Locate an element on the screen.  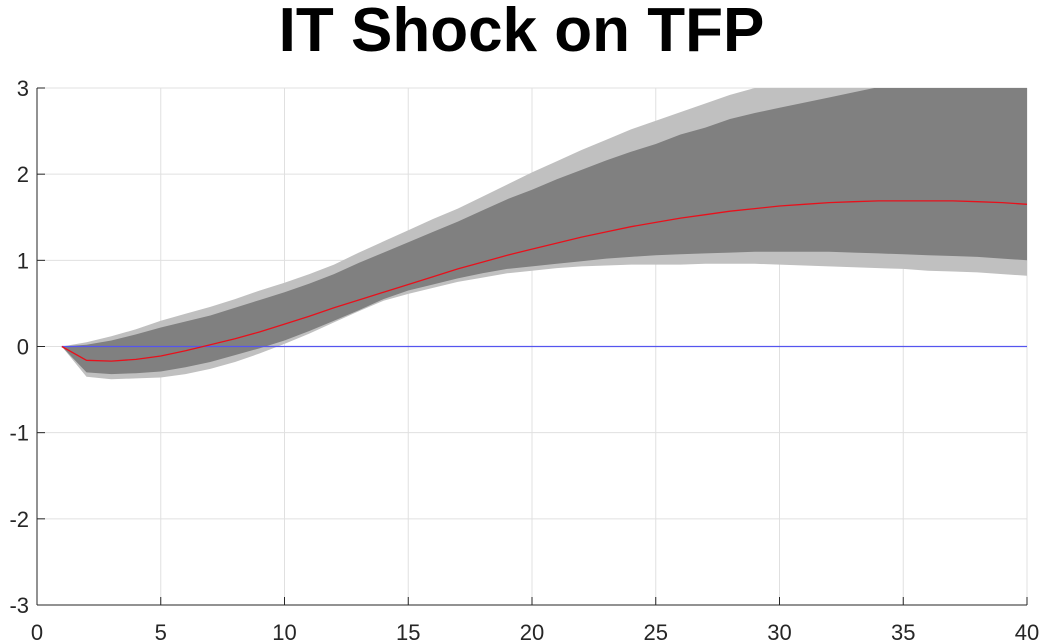
y-tick-label: 2 is located at coordinates (23, 174).